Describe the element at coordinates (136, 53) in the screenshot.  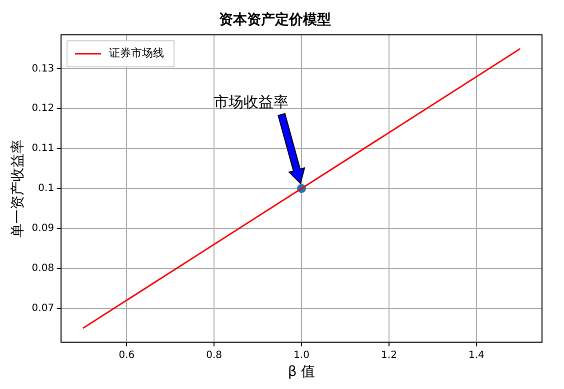
I see `legend-label: 证券市场线` at that location.